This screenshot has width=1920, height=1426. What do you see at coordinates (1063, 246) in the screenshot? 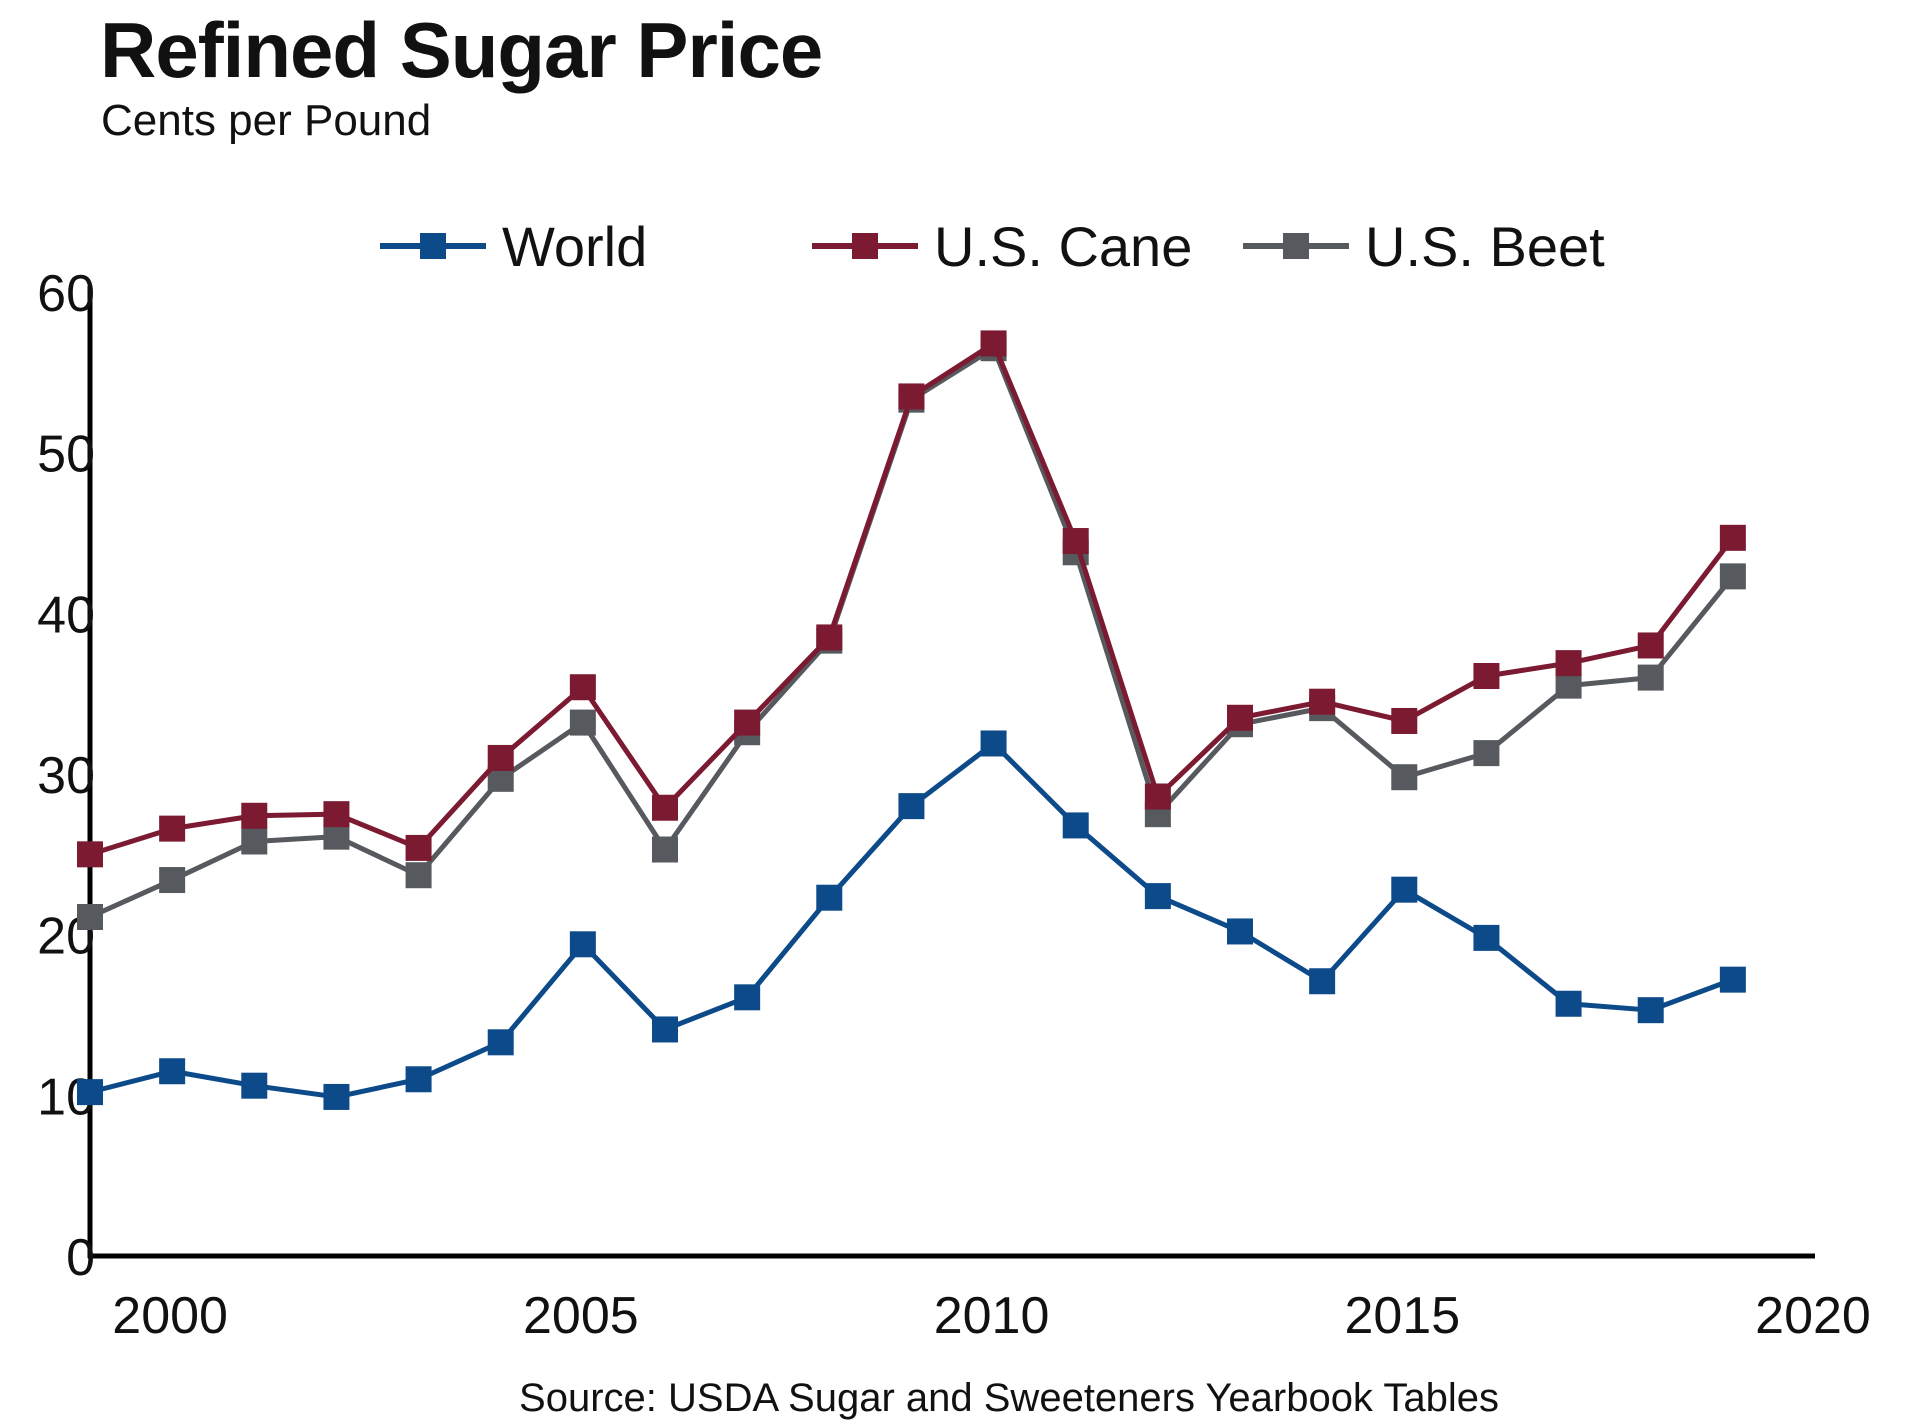
I see `legend-label: U.S. Cane` at bounding box center [1063, 246].